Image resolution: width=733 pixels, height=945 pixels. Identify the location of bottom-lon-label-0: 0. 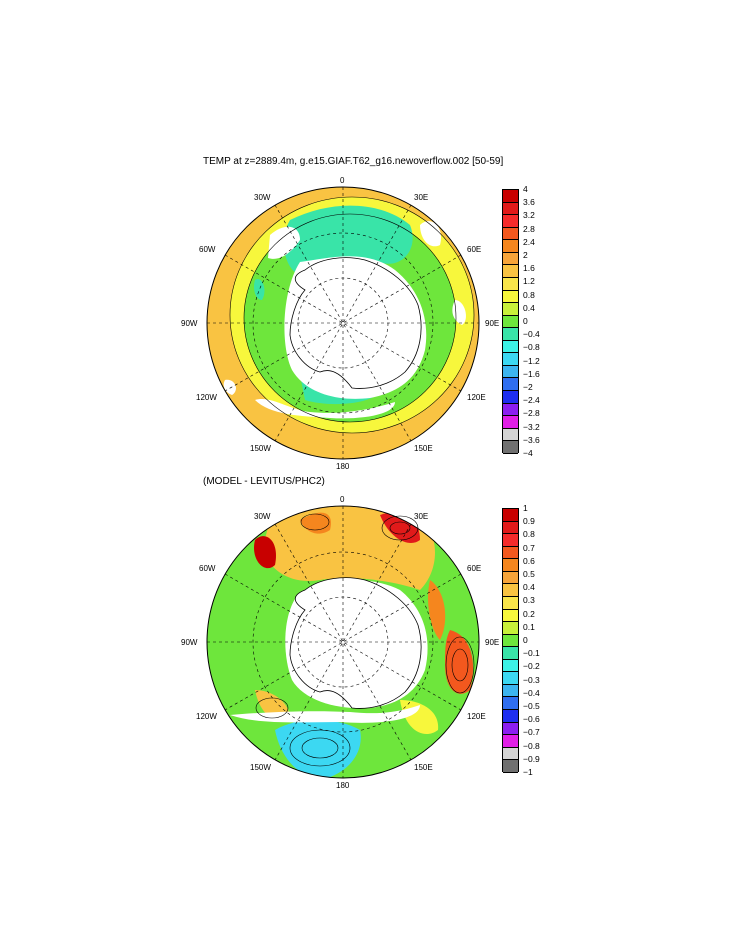
(342, 499).